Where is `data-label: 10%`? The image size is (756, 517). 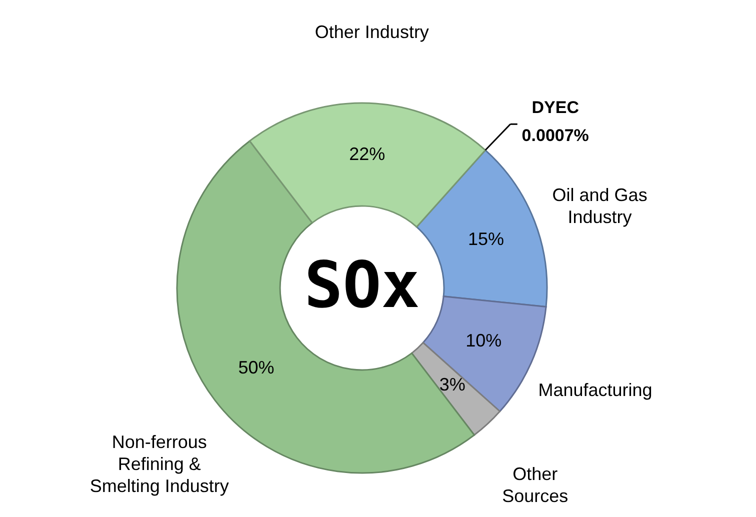
data-label: 10% is located at coordinates (484, 340).